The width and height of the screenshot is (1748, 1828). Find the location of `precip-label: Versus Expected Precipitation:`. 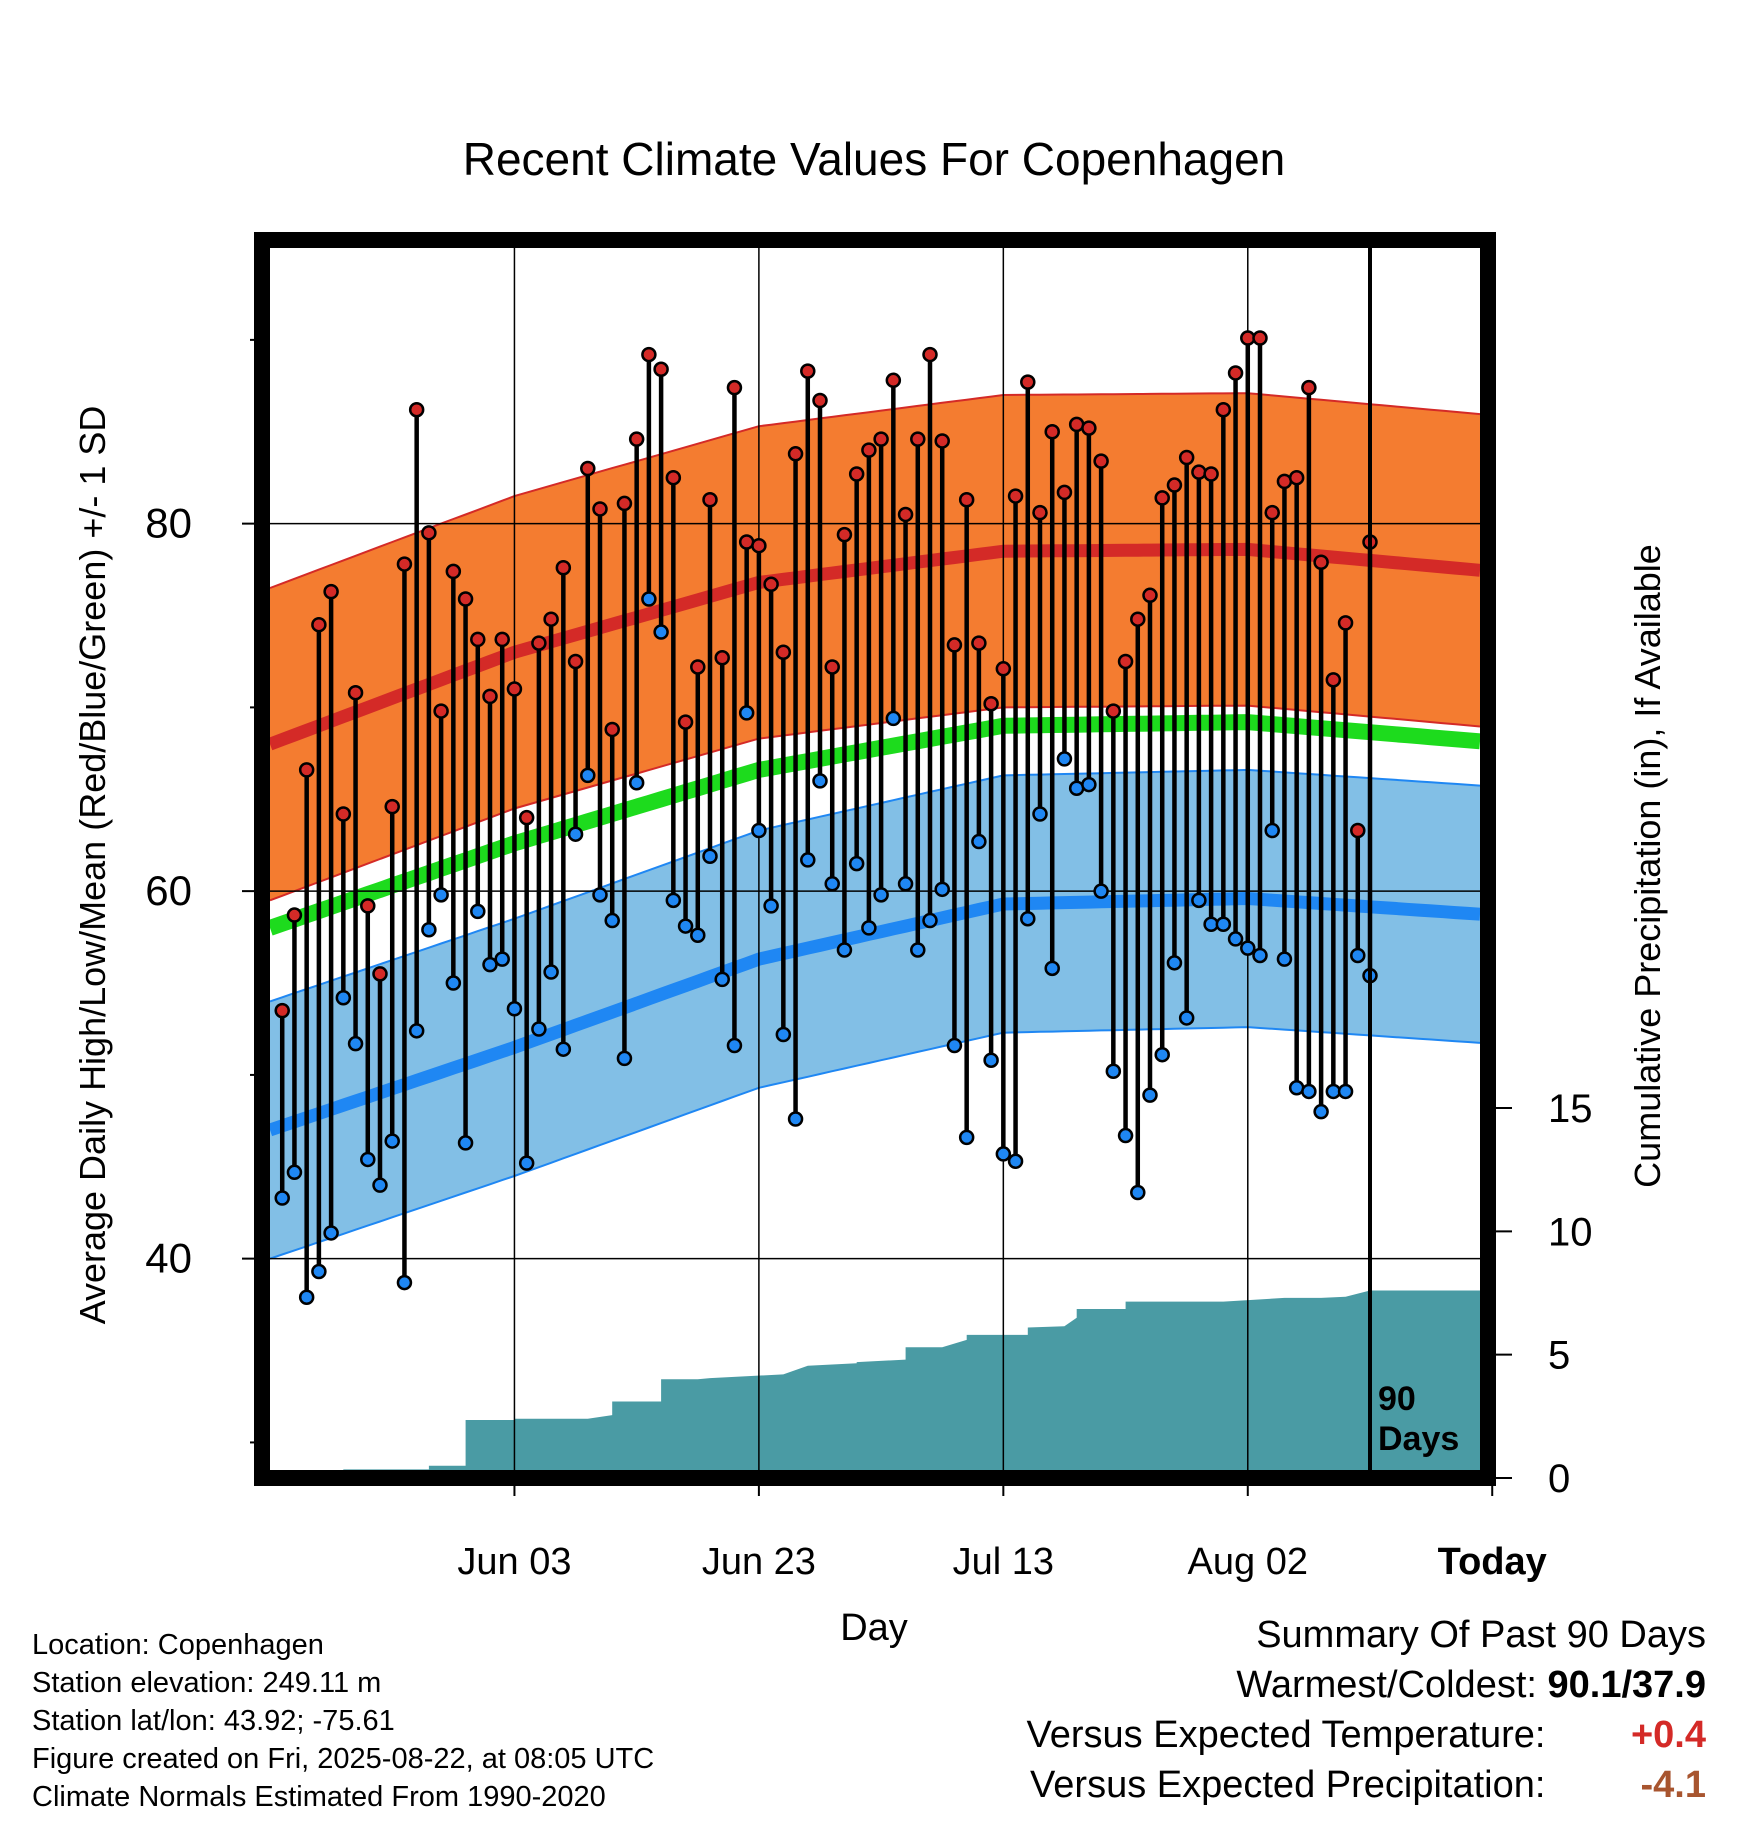

precip-label: Versus Expected Precipitation: is located at coordinates (1288, 1785).